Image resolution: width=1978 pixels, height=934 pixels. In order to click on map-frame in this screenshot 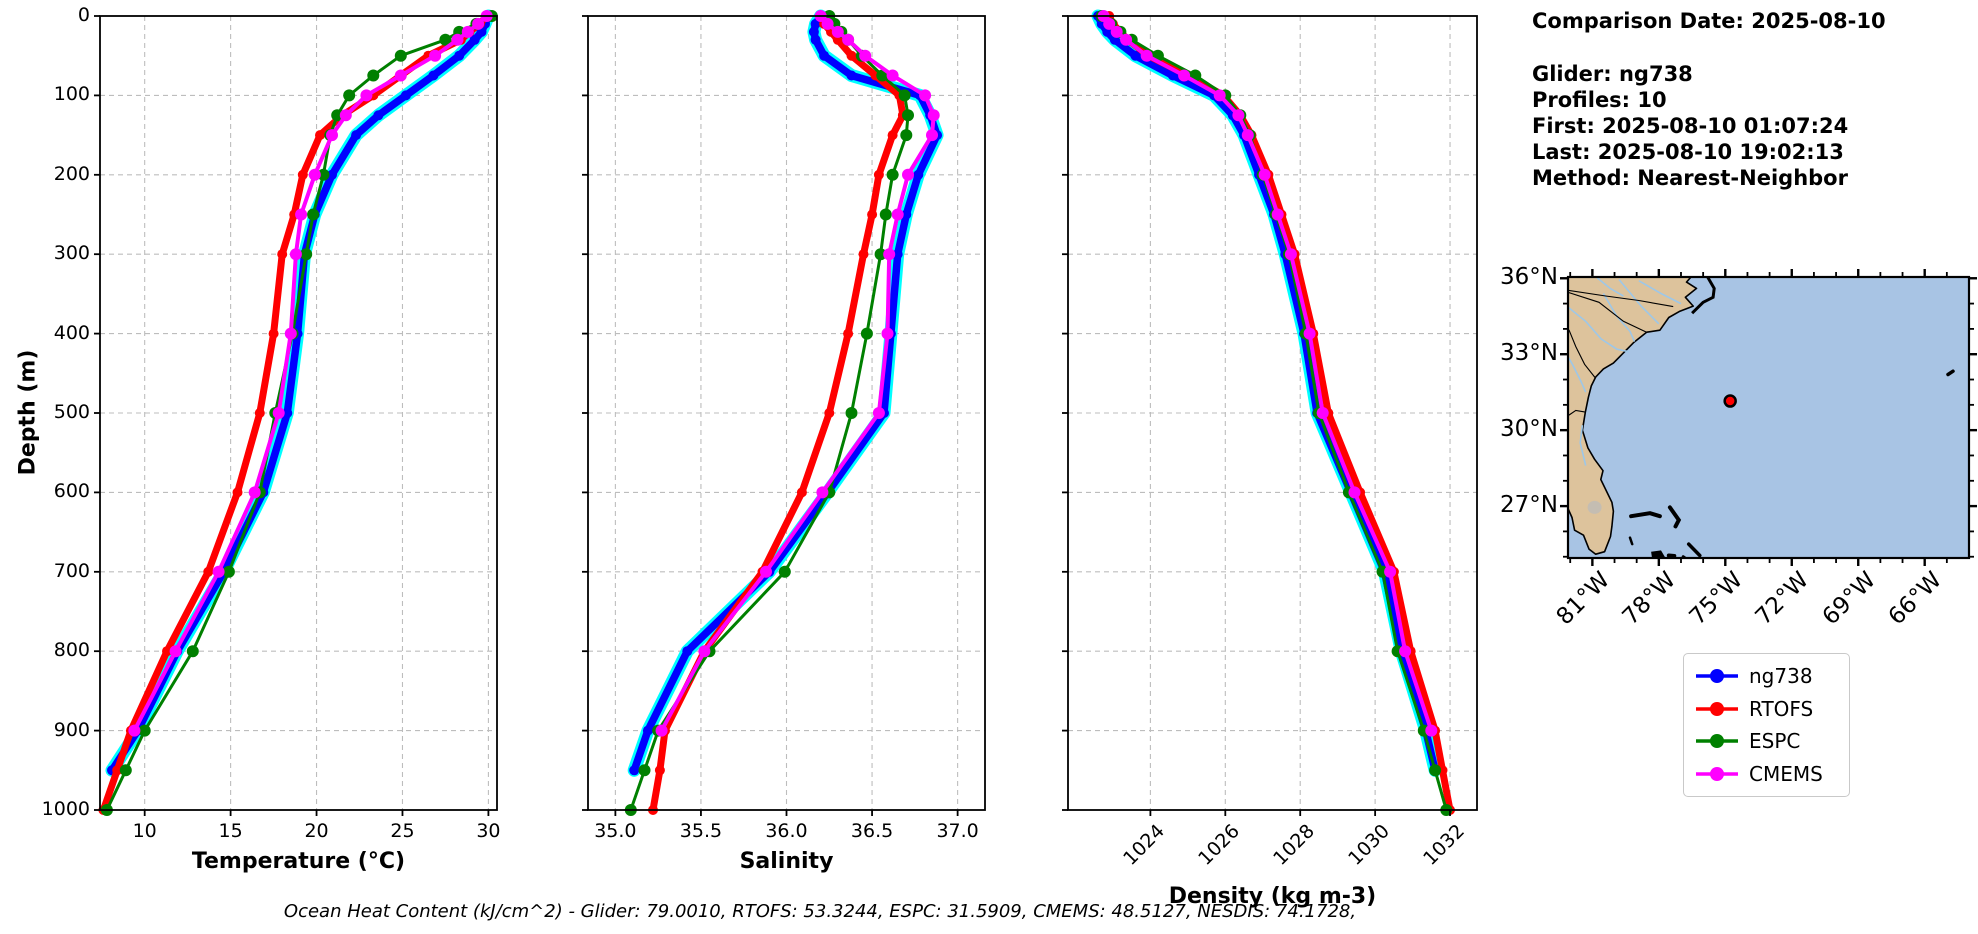, I will do `click(1768, 417)`.